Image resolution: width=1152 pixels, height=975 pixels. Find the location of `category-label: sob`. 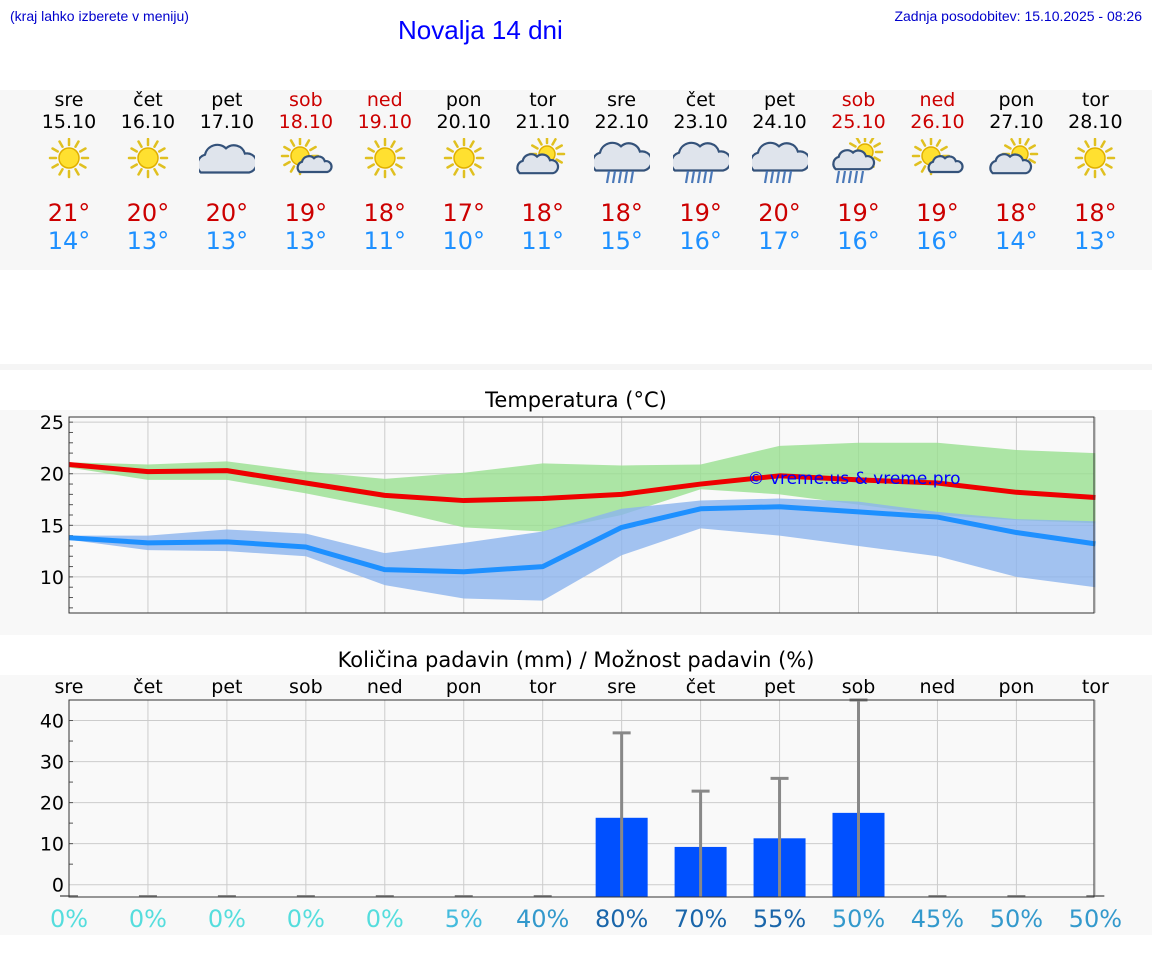

category-label: sob is located at coordinates (859, 687).